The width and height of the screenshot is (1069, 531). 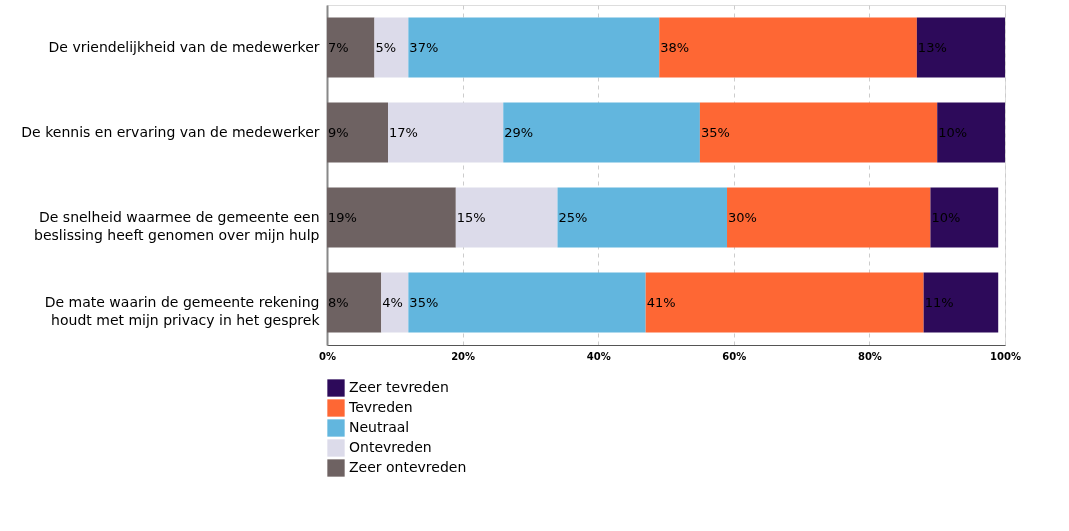 What do you see at coordinates (380, 407) in the screenshot?
I see `legend-label: Tevreden` at bounding box center [380, 407].